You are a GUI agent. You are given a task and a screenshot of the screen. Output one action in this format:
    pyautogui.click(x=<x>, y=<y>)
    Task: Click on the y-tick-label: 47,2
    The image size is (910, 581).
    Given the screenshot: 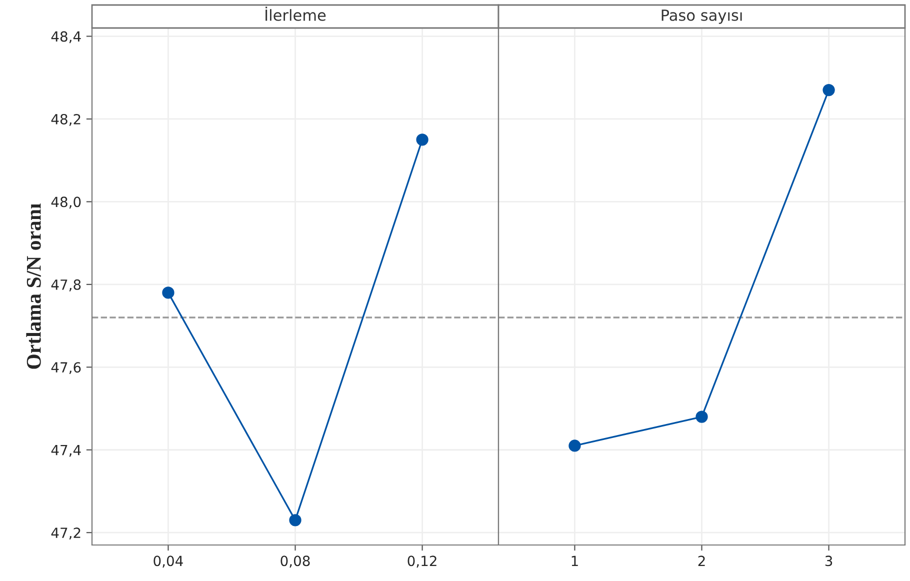 What is the action you would take?
    pyautogui.click(x=65, y=534)
    